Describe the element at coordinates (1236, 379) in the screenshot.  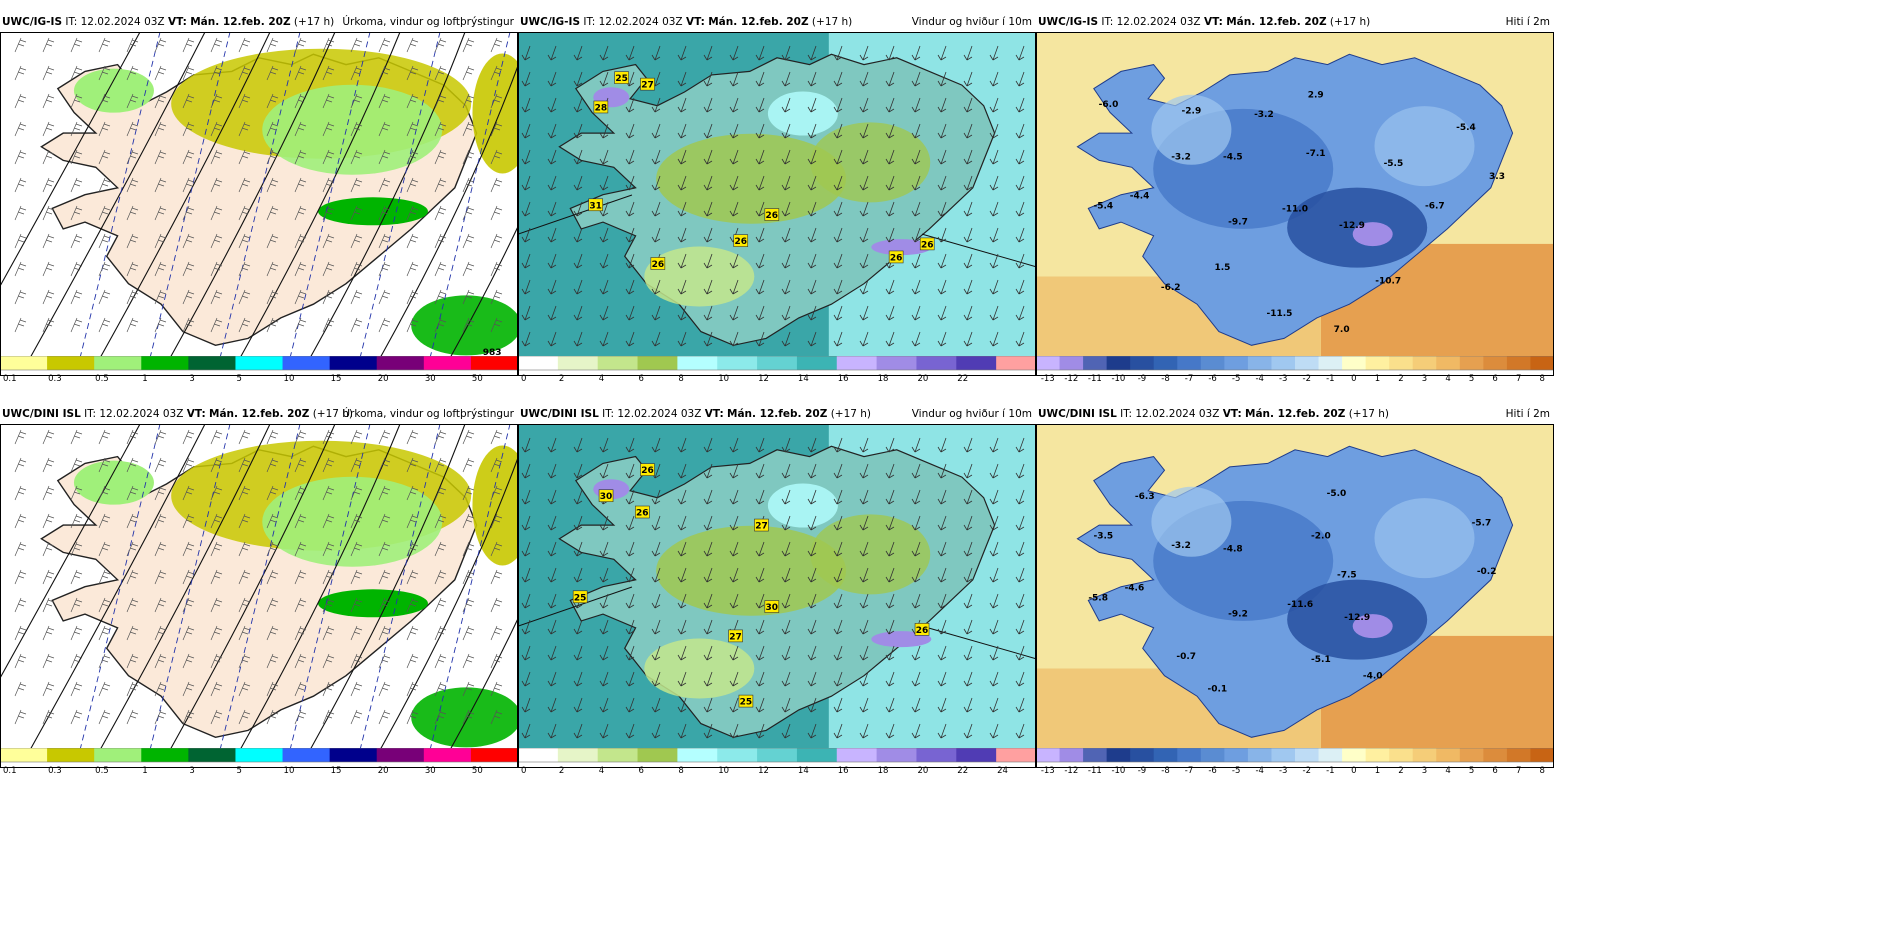
I see `colorbar-tick-label: -5` at that location.